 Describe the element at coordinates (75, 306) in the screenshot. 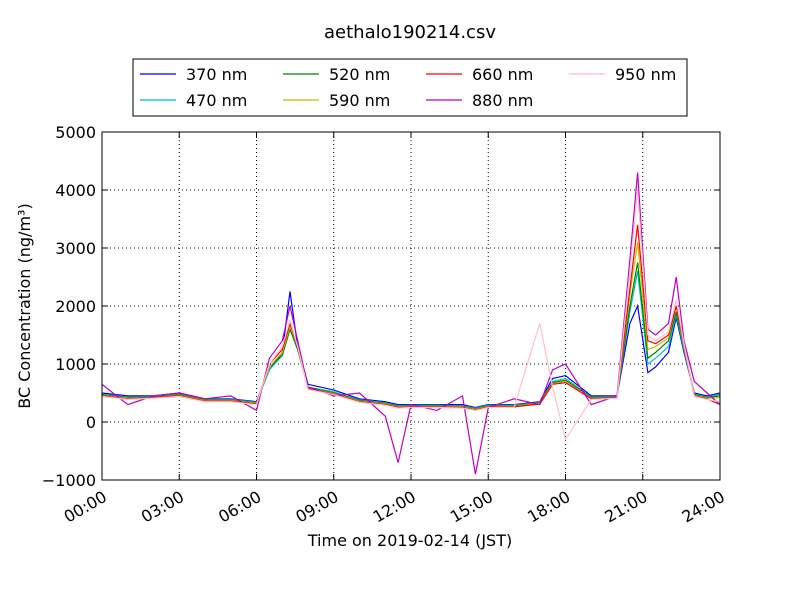

I see `y-tick-label: 2000` at that location.